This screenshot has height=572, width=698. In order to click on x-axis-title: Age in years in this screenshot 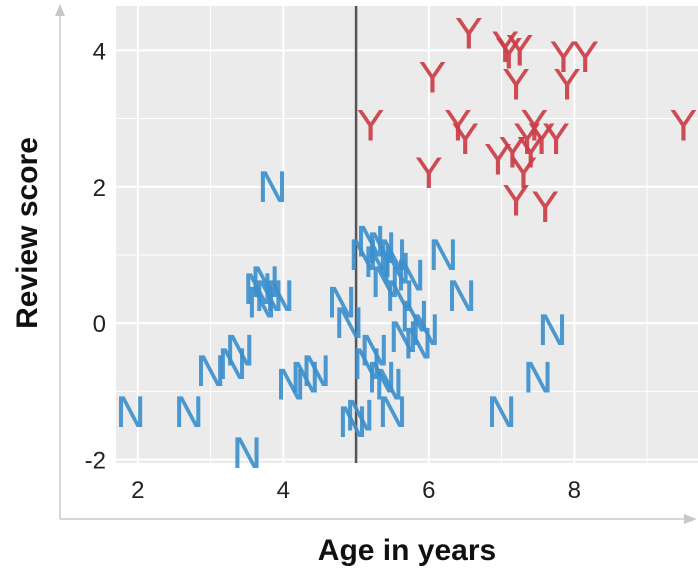, I will do `click(407, 550)`.